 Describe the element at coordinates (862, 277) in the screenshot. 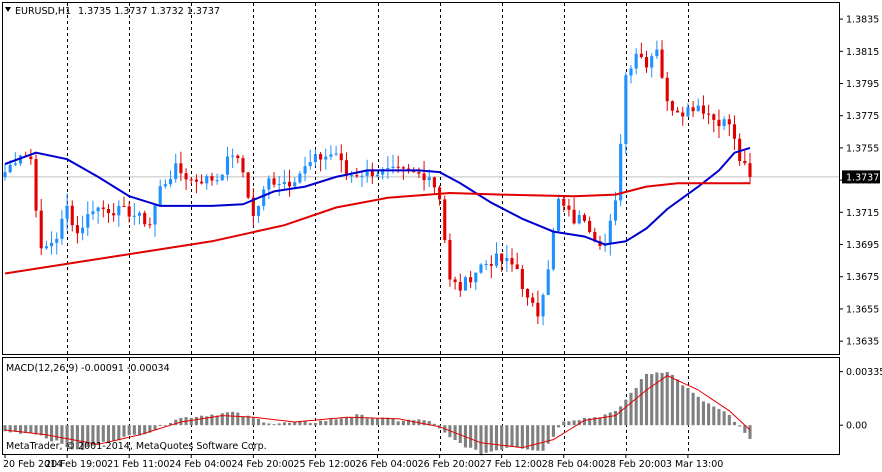

I see `price-tick-label: 1.3675` at that location.